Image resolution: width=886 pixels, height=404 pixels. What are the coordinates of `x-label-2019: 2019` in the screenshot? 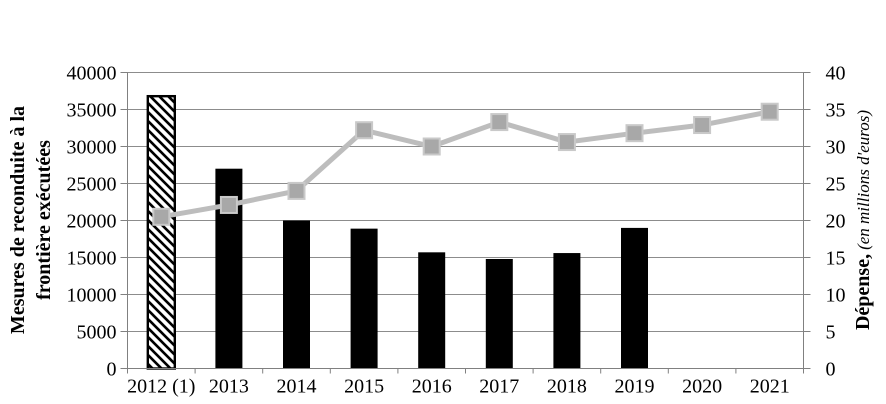 It's located at (635, 387).